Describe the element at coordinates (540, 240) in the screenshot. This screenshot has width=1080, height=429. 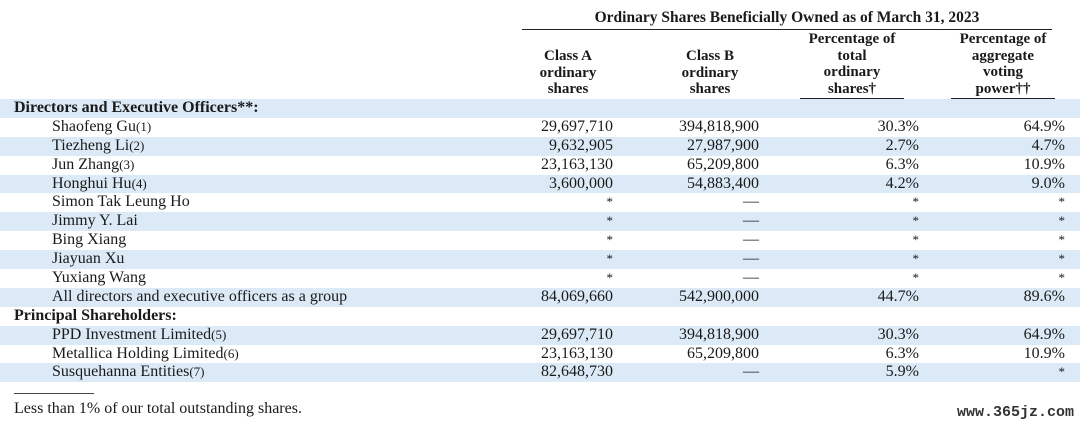
I see `table-row: Bing Xiang * — * *` at that location.